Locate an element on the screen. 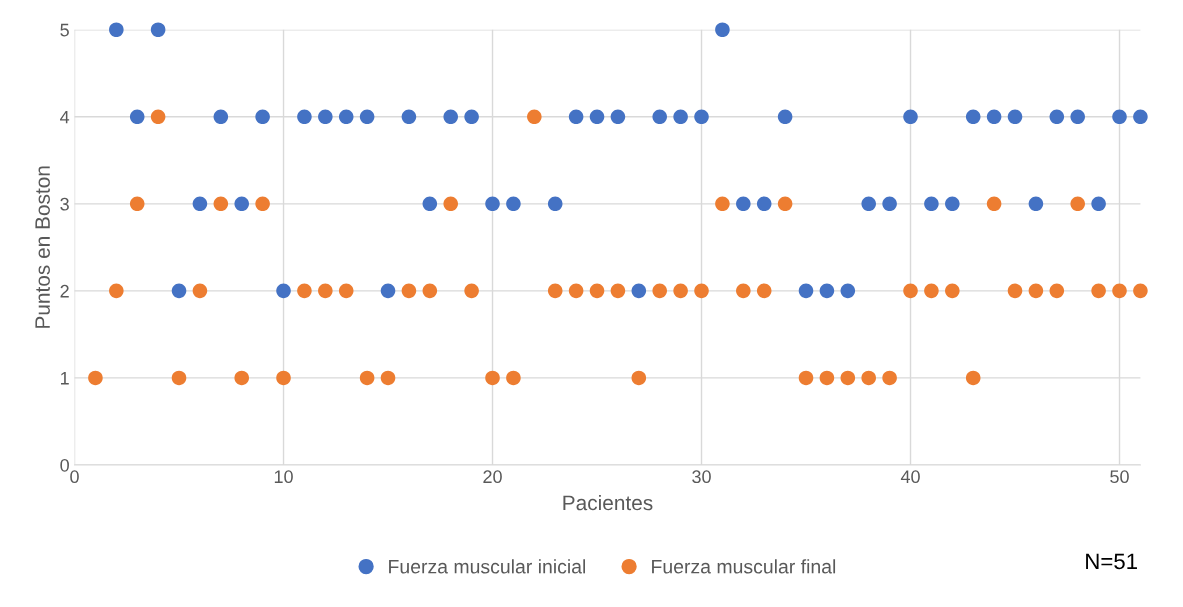 Image resolution: width=1183 pixels, height=607 pixels. y-axis-title: Puntos en Boston is located at coordinates (42, 247).